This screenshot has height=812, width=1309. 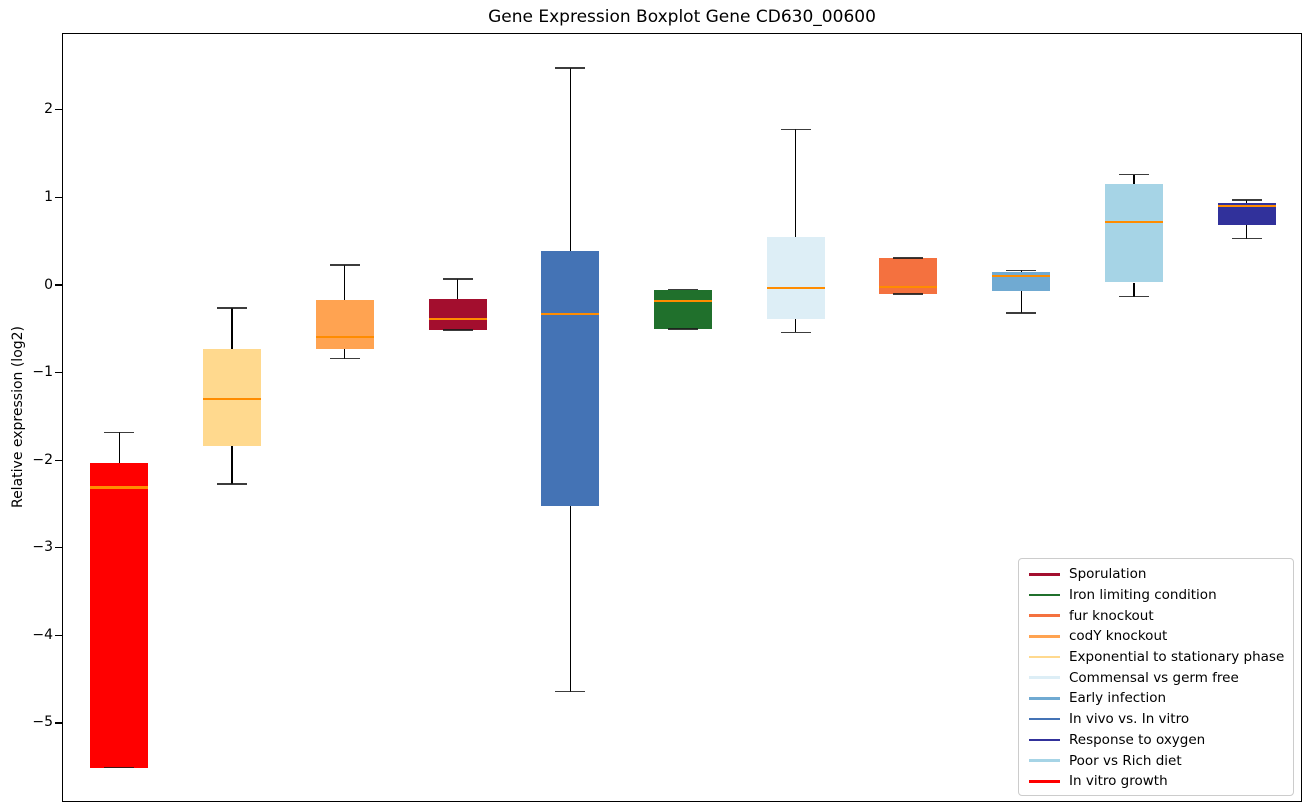 I want to click on legend-item: fur knockout, so click(x=1161, y=615).